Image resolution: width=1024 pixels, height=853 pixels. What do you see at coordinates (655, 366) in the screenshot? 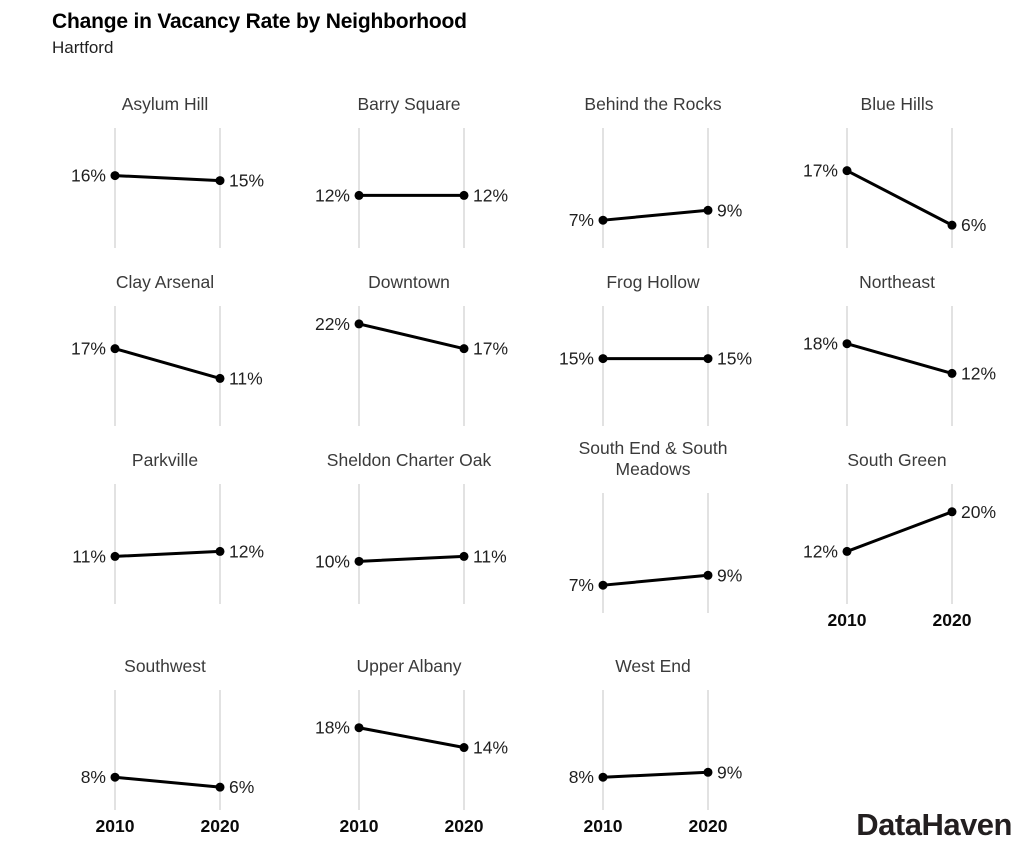
I see `slope-plot: 15% 15%` at bounding box center [655, 366].